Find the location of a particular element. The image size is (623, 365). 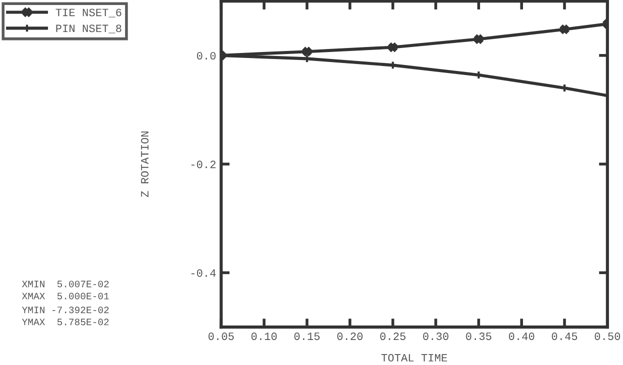

x-tick-label: 0.20 is located at coordinates (350, 336).